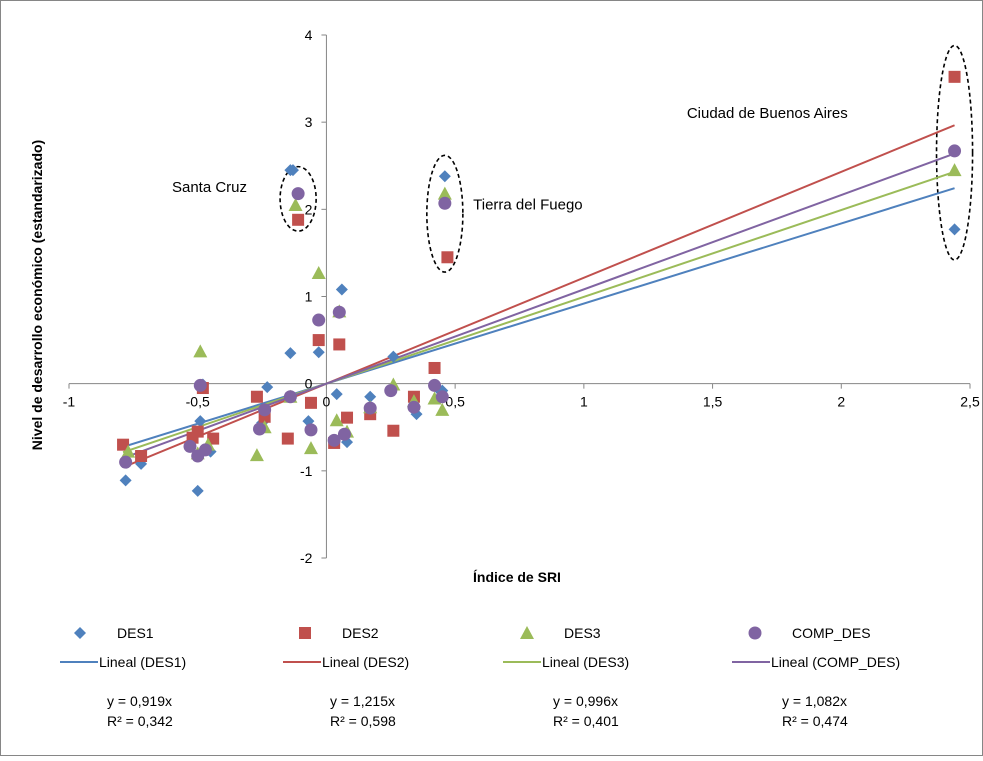 The image size is (983, 761). Describe the element at coordinates (309, 209) in the screenshot. I see `y-tick-label: 2` at that location.